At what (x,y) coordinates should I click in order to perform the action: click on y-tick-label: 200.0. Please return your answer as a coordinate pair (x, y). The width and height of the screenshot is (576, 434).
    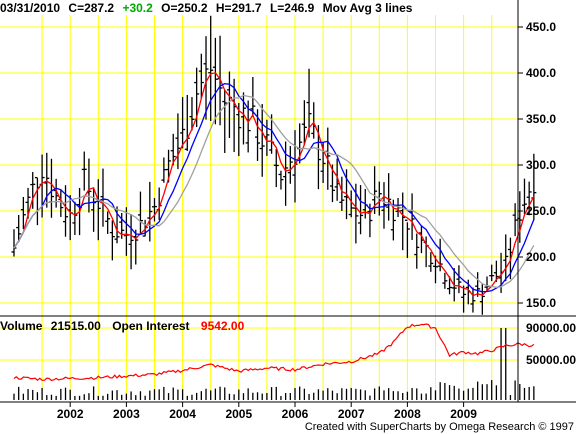
    Looking at the image, I should click on (541, 257).